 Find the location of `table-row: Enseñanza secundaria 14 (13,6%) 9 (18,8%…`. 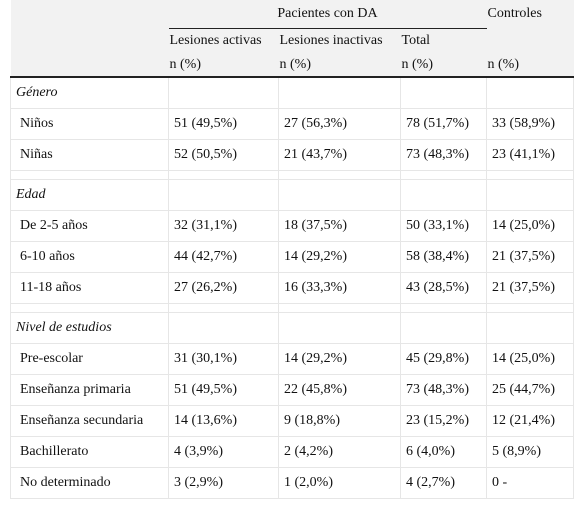

table-row: Enseñanza secundaria 14 (13,6%) 9 (18,8%… is located at coordinates (292, 421).